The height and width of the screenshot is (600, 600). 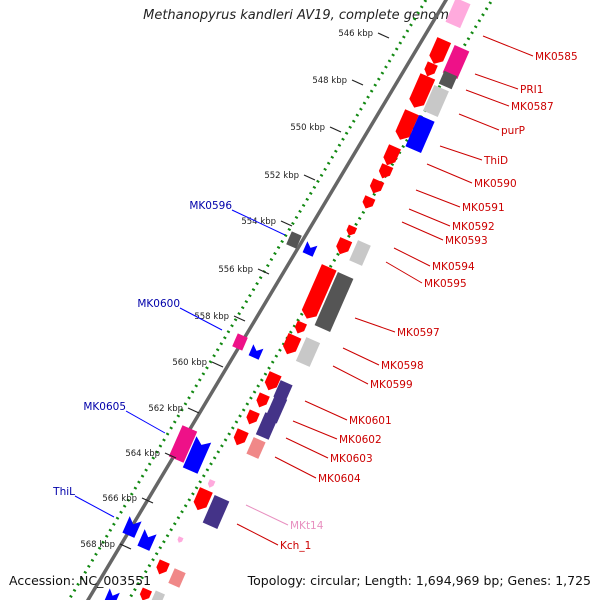 What do you see at coordinates (329, 81) in the screenshot?
I see `scale-tick-label-1: 548 kbp` at bounding box center [329, 81].